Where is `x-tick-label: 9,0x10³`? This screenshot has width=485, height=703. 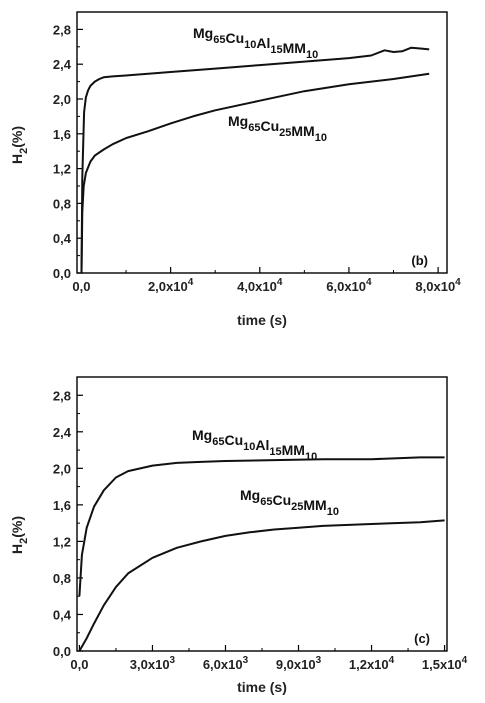
x-tick-label: 9,0x10³ is located at coordinates (299, 663).